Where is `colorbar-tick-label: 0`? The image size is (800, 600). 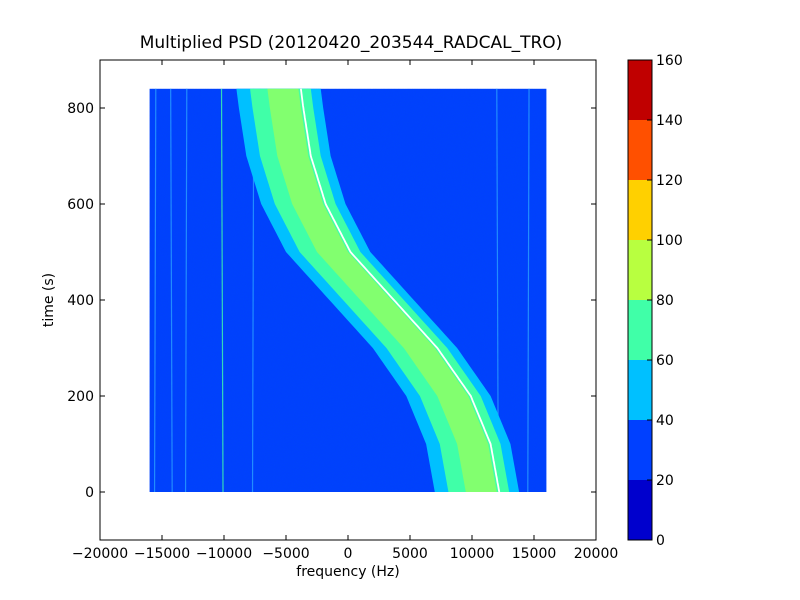 colorbar-tick-label: 0 is located at coordinates (660, 541).